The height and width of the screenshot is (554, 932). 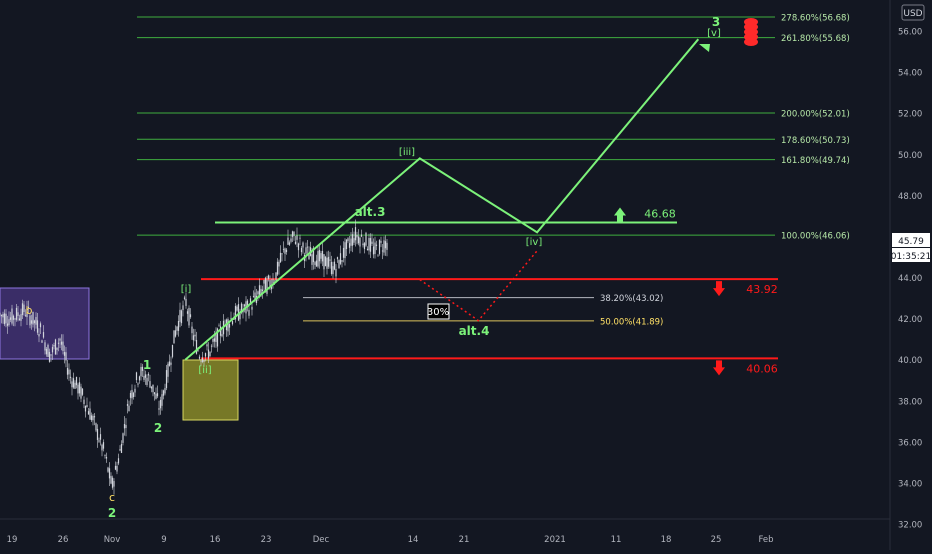 What do you see at coordinates (112, 513) in the screenshot?
I see `wave-label-2-primary: 2` at bounding box center [112, 513].